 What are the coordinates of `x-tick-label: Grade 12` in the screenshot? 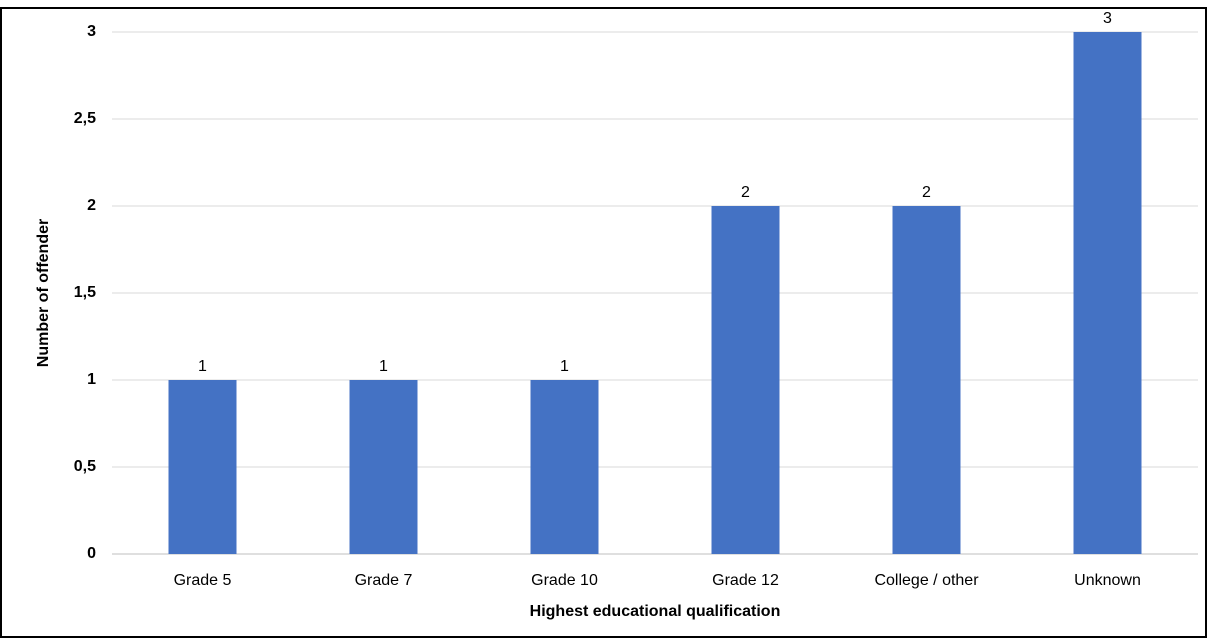 It's located at (745, 580).